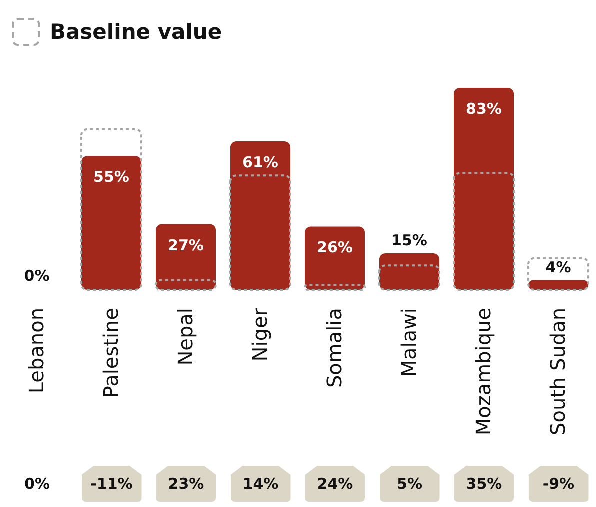 This screenshot has height=507, width=596. Describe the element at coordinates (36, 351) in the screenshot. I see `x-tick-label: Lebanon` at that location.